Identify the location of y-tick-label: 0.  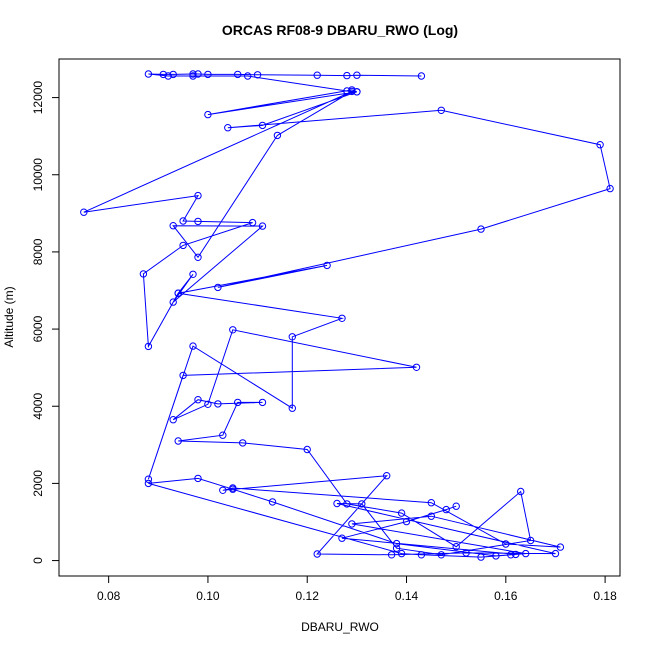
(38, 560).